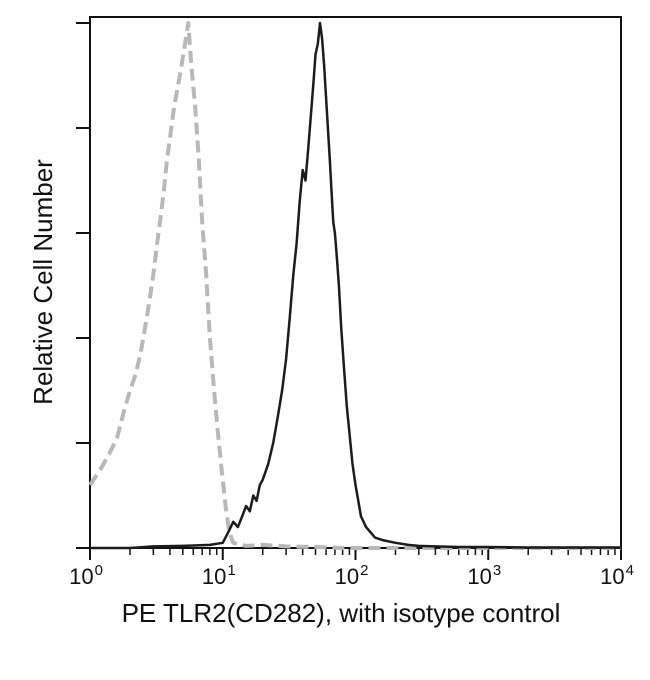  What do you see at coordinates (219, 575) in the screenshot?
I see `x-tick-label: 10¹` at bounding box center [219, 575].